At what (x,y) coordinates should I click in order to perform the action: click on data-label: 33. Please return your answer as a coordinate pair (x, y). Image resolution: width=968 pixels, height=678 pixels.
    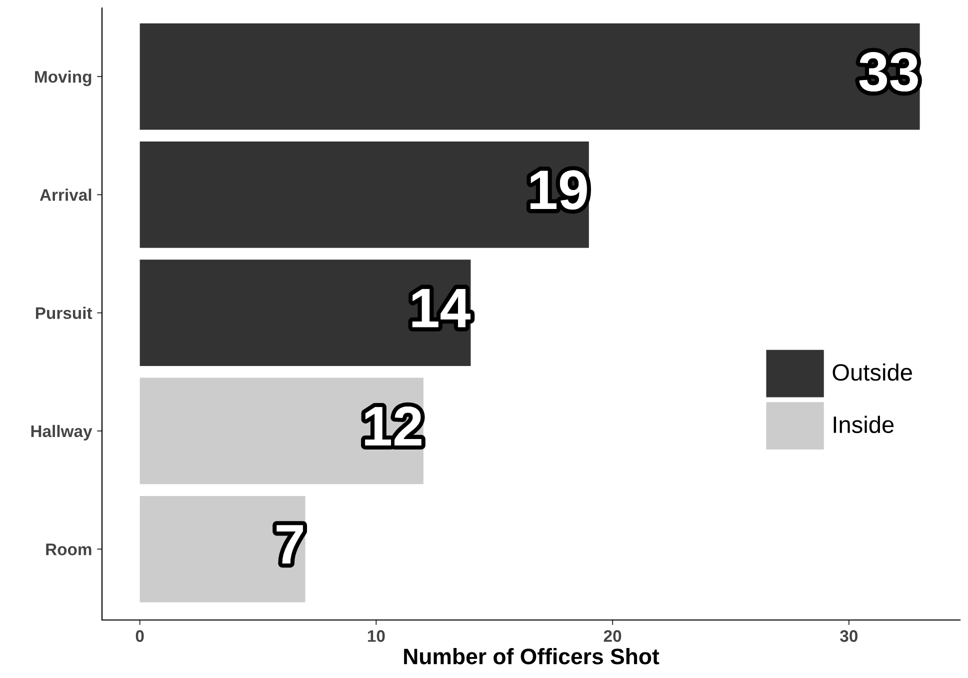
    Looking at the image, I should click on (888, 72).